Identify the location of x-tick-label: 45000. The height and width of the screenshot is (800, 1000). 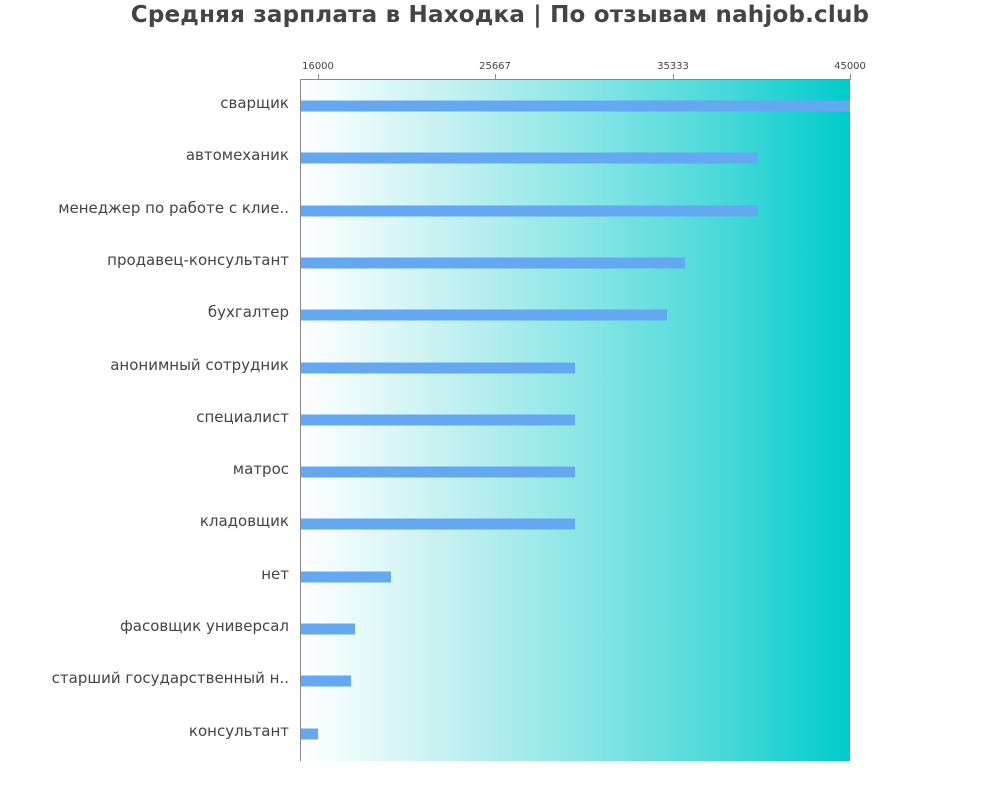
(850, 66).